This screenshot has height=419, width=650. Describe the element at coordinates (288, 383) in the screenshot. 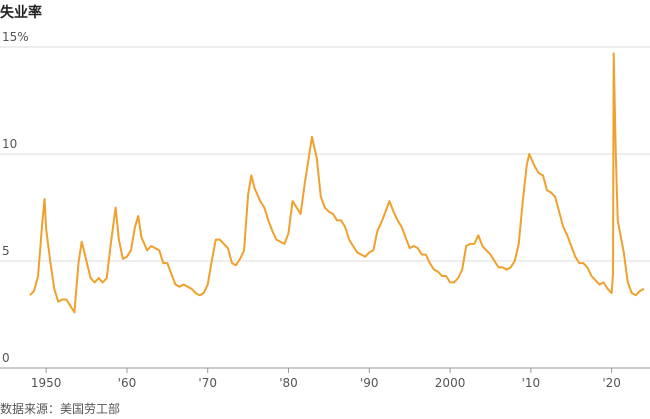

I see `x-tick-label: '80` at that location.